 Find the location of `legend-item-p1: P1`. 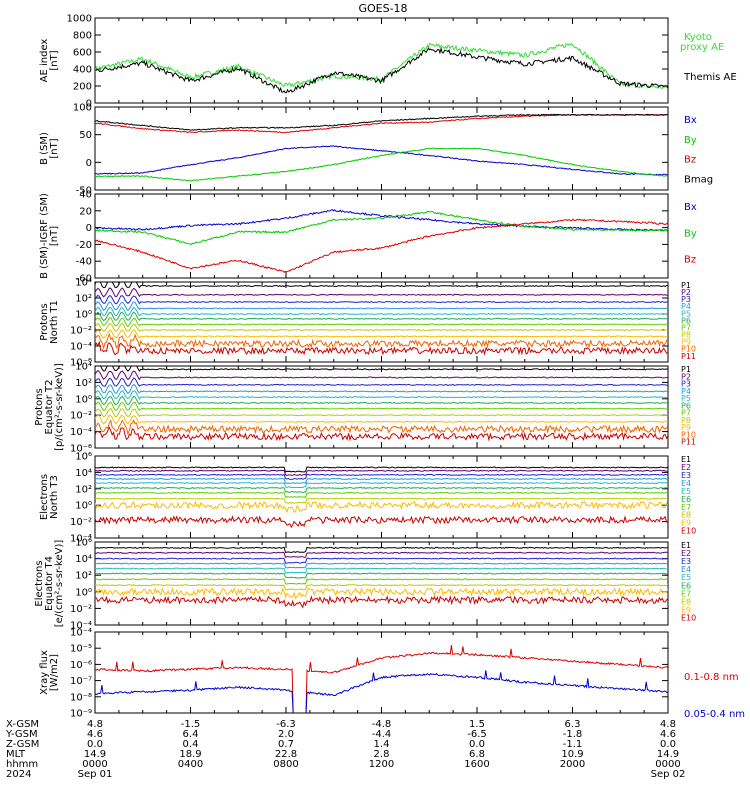

legend-item-p1: P1 is located at coordinates (686, 369).